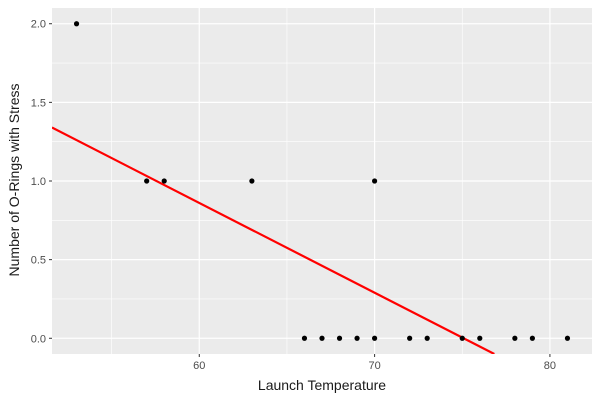 Image resolution: width=600 pixels, height=405 pixels. What do you see at coordinates (38, 182) in the screenshot?
I see `y-tick-label: 1.0` at bounding box center [38, 182].